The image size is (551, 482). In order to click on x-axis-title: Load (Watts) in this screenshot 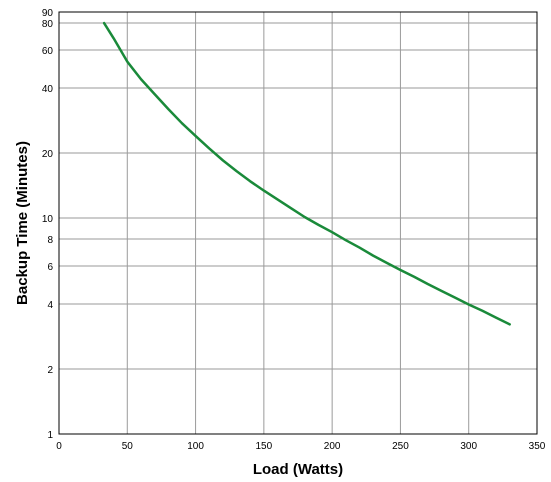, I will do `click(298, 469)`.